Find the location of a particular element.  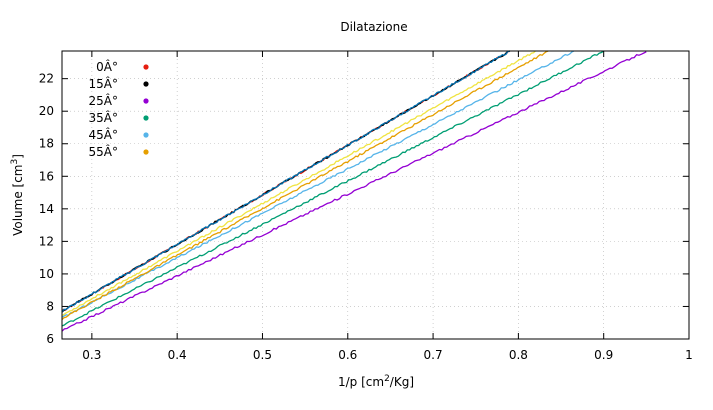

y-tick-labels: 6 8 10 12 14 16 18 20 22 is located at coordinates (46, 209).